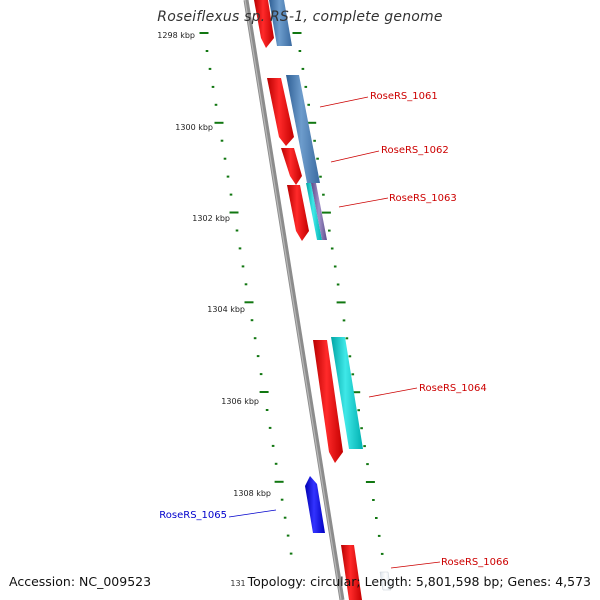 Image resolution: width=600 pixels, height=600 pixels. Describe the element at coordinates (338, 293) in the screenshot. I see `outer-ticks` at that location.